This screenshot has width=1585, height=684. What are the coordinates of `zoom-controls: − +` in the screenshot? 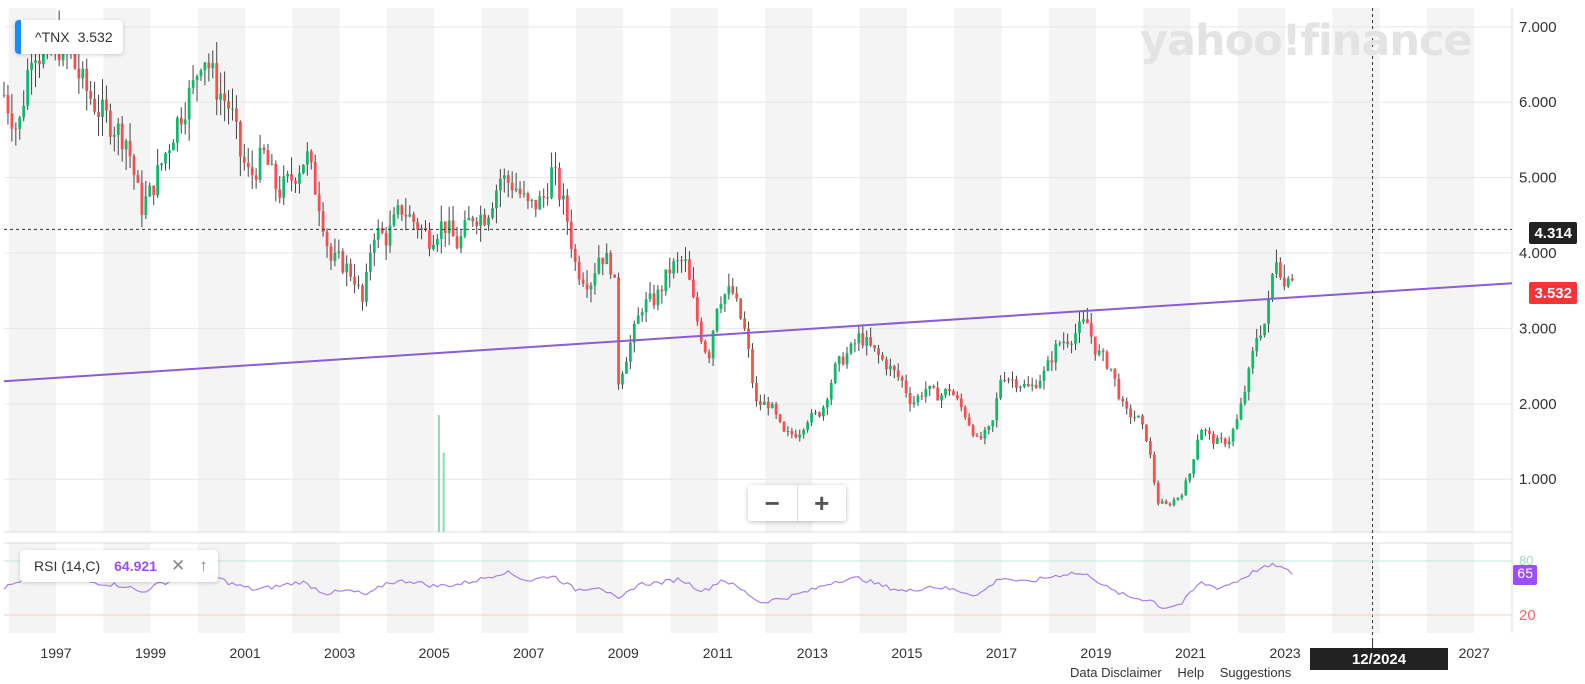 It's located at (797, 503).